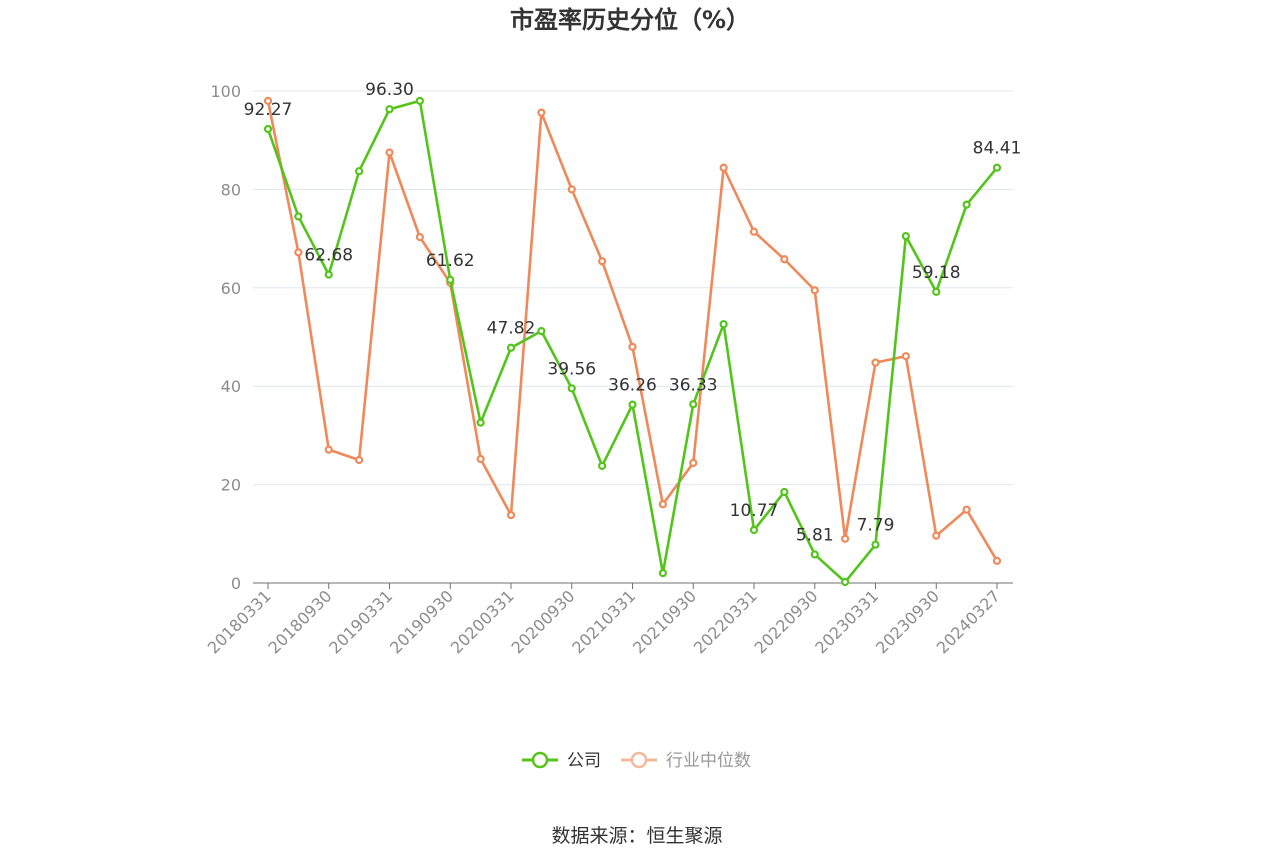 This screenshot has height=862, width=1275. What do you see at coordinates (997, 149) in the screenshot?
I see `data-label: 84.41` at bounding box center [997, 149].